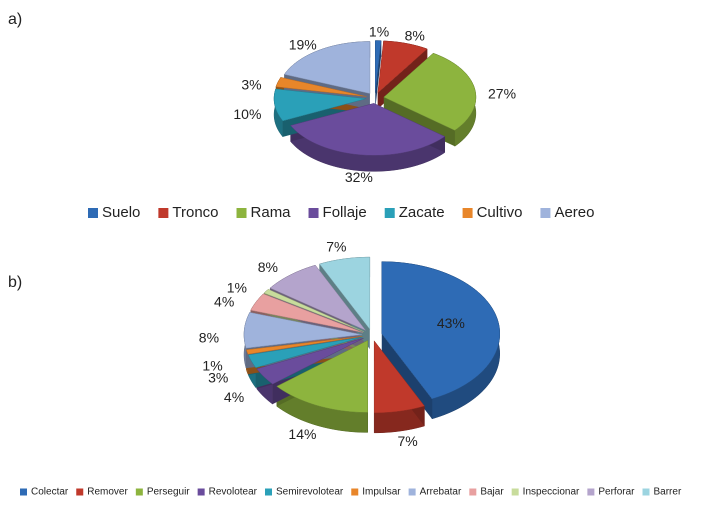  Describe the element at coordinates (121, 212) in the screenshot. I see `legend-label: Suelo` at that location.